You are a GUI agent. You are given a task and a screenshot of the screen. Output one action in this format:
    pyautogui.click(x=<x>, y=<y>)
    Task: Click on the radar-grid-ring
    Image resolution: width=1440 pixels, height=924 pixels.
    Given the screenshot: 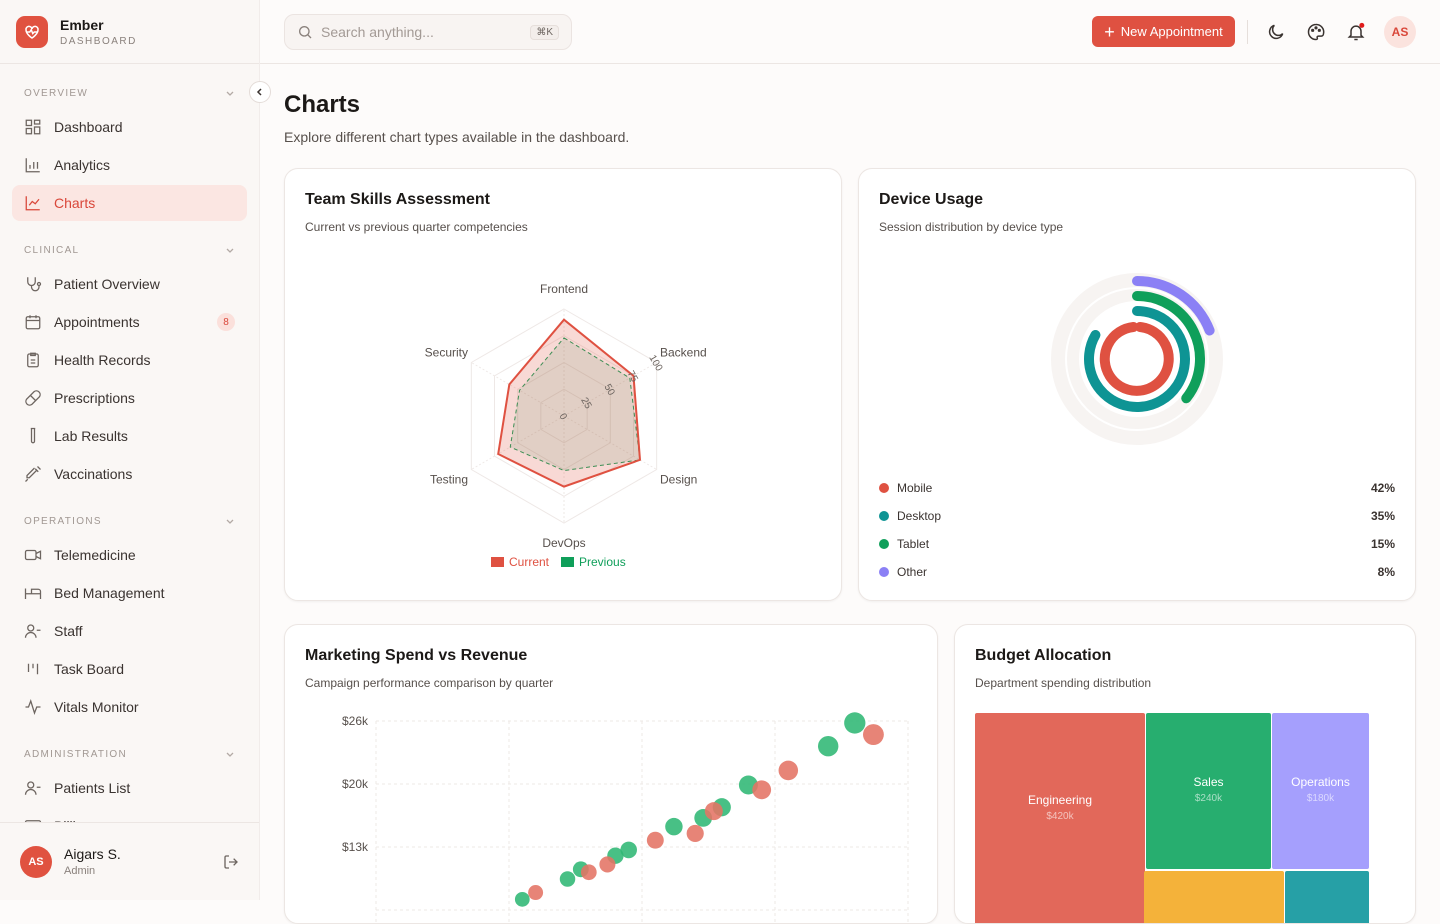 What is the action you would take?
    pyautogui.click(x=564, y=416)
    